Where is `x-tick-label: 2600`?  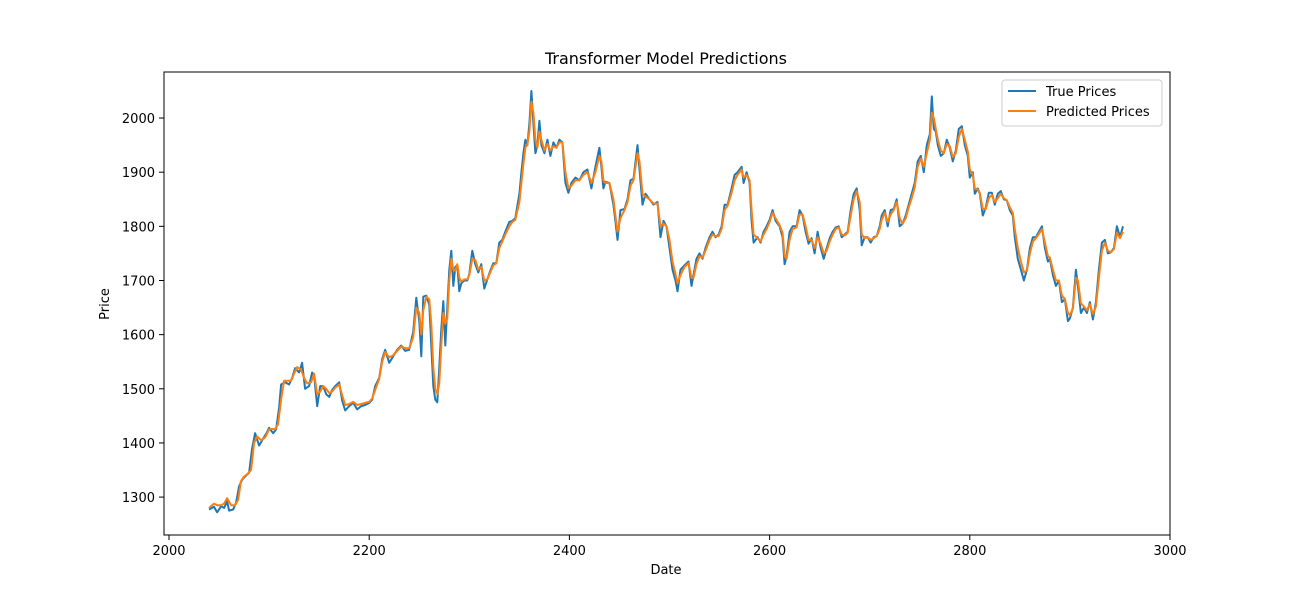 x-tick-label: 2600 is located at coordinates (769, 551).